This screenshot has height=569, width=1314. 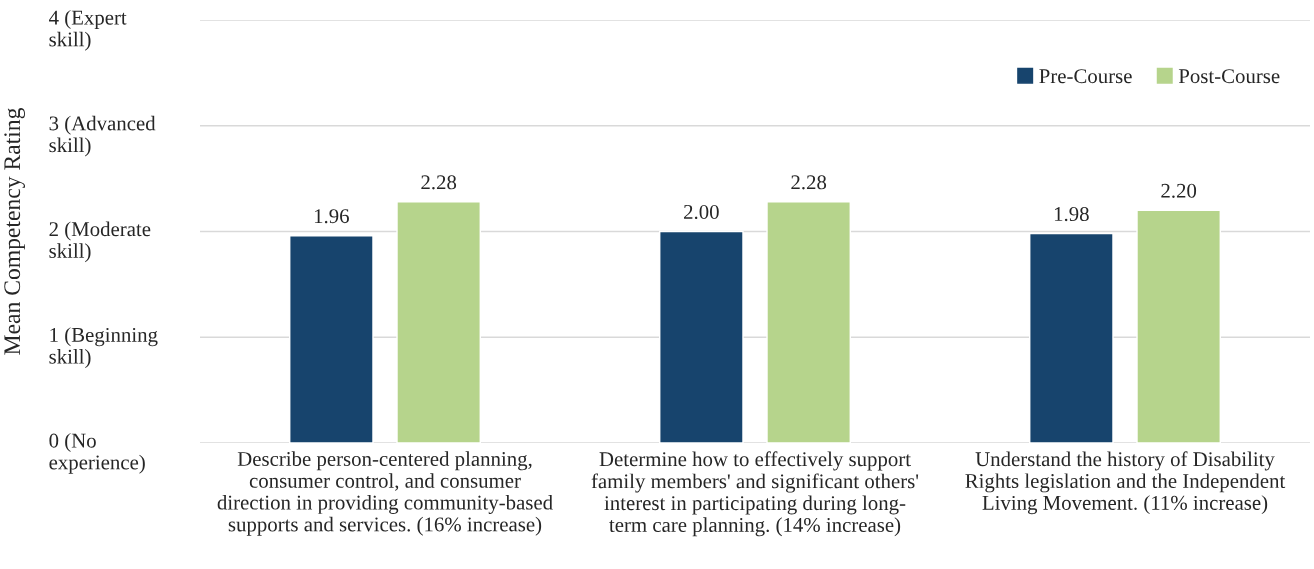 I want to click on y-tick-label: 4 (Expert skill), so click(x=88, y=30).